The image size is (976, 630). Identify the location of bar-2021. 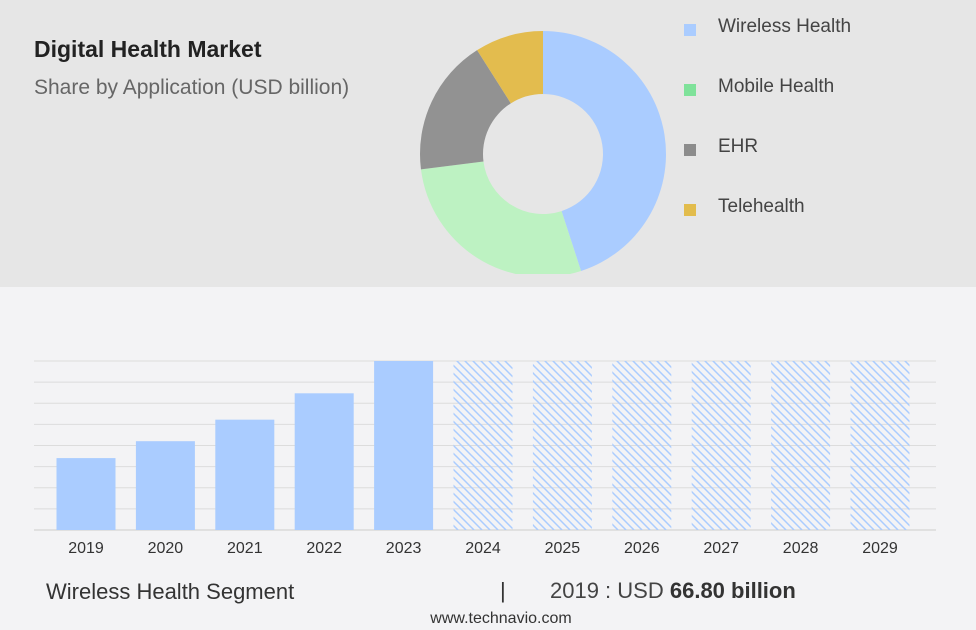
(245, 474).